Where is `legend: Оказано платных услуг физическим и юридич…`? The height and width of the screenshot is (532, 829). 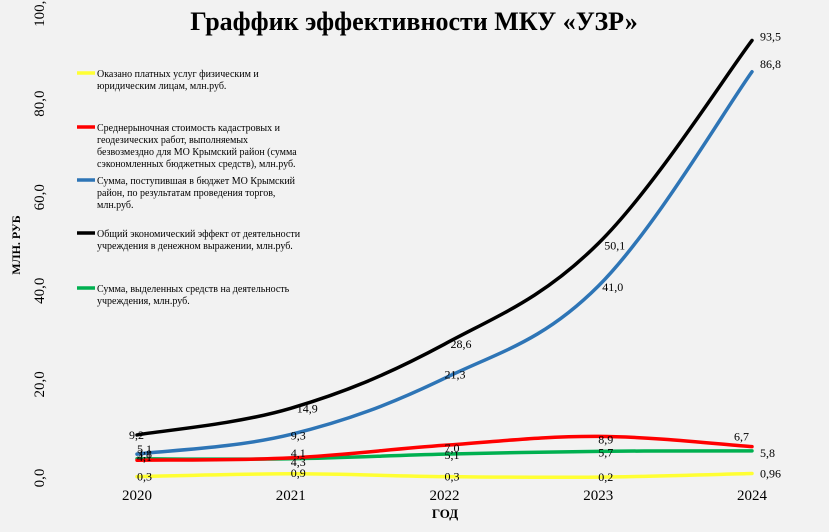
legend: Оказано платных услуг физическим и юридич… is located at coordinates (189, 188).